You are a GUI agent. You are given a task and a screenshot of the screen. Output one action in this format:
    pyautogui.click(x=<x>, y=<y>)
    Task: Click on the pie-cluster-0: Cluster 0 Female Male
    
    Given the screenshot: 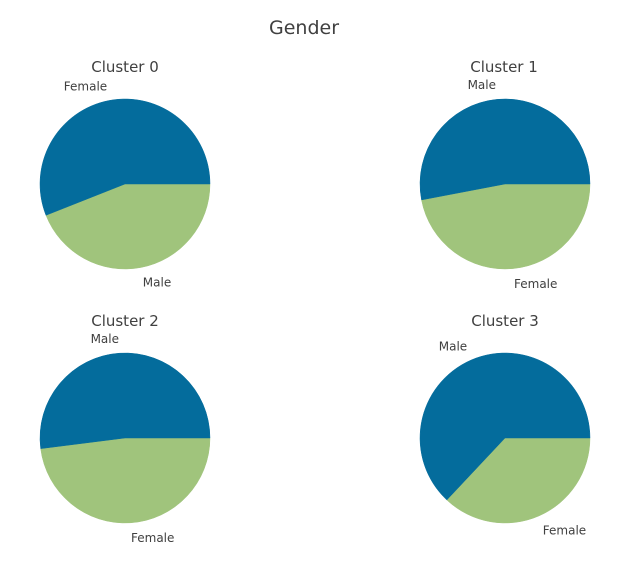 What is the action you would take?
    pyautogui.click(x=125, y=174)
    